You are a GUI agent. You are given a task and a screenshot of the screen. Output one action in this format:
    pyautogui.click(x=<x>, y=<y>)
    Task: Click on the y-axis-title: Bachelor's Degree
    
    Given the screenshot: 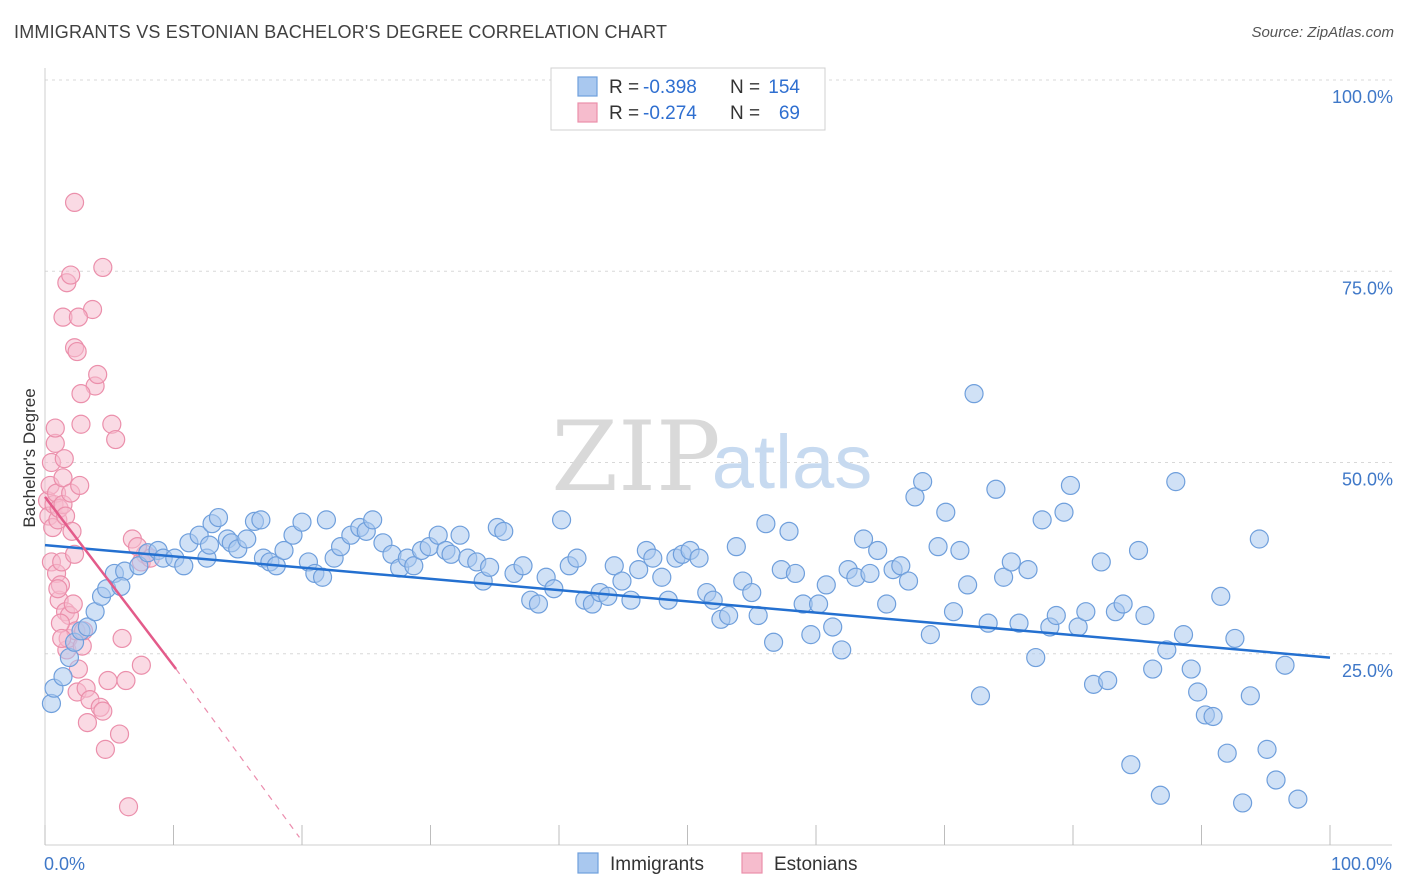 What is the action you would take?
    pyautogui.click(x=29, y=457)
    